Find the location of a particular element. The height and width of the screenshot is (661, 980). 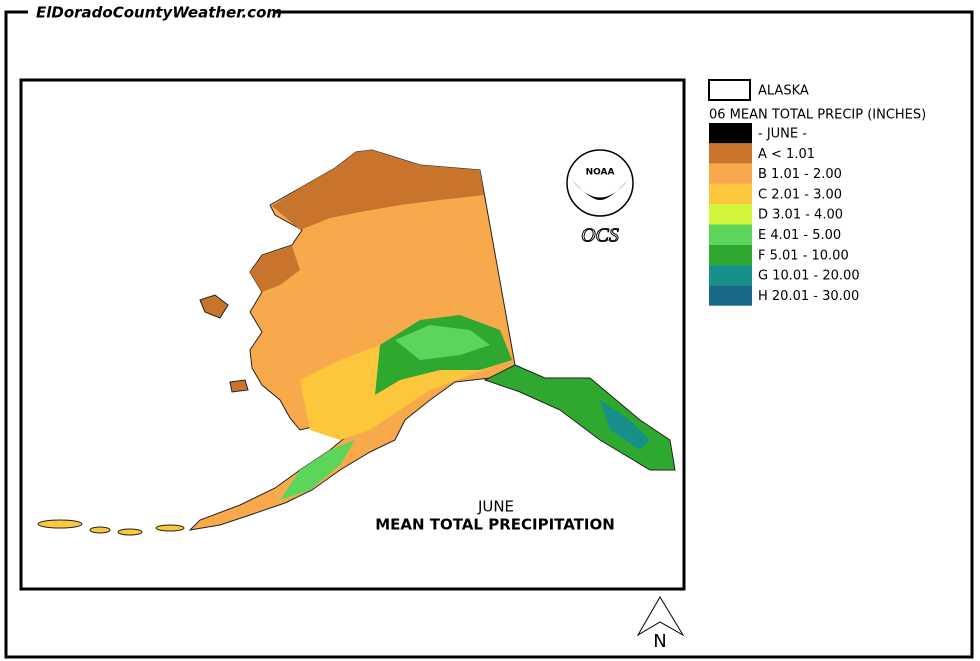

header-bg is located at coordinates (151, 13).